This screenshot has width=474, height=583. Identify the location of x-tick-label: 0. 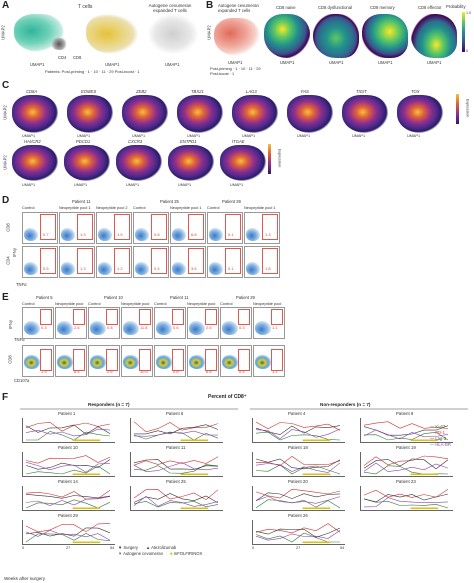
(23, 548).